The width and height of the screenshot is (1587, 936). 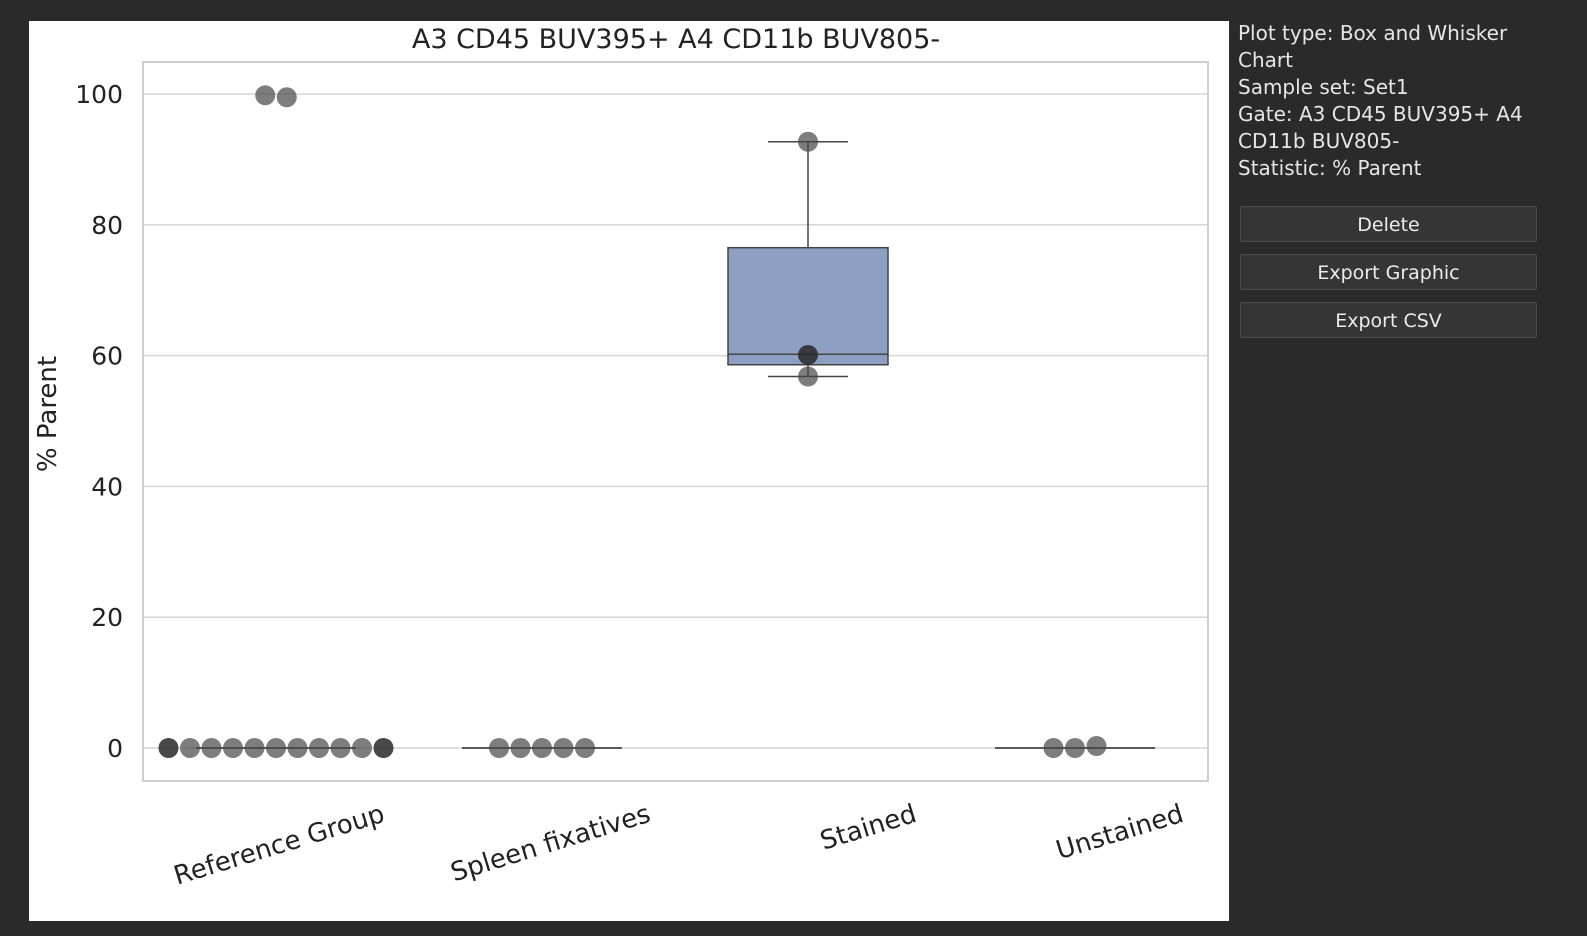 I want to click on points-spleen-fixatives, so click(x=542, y=748).